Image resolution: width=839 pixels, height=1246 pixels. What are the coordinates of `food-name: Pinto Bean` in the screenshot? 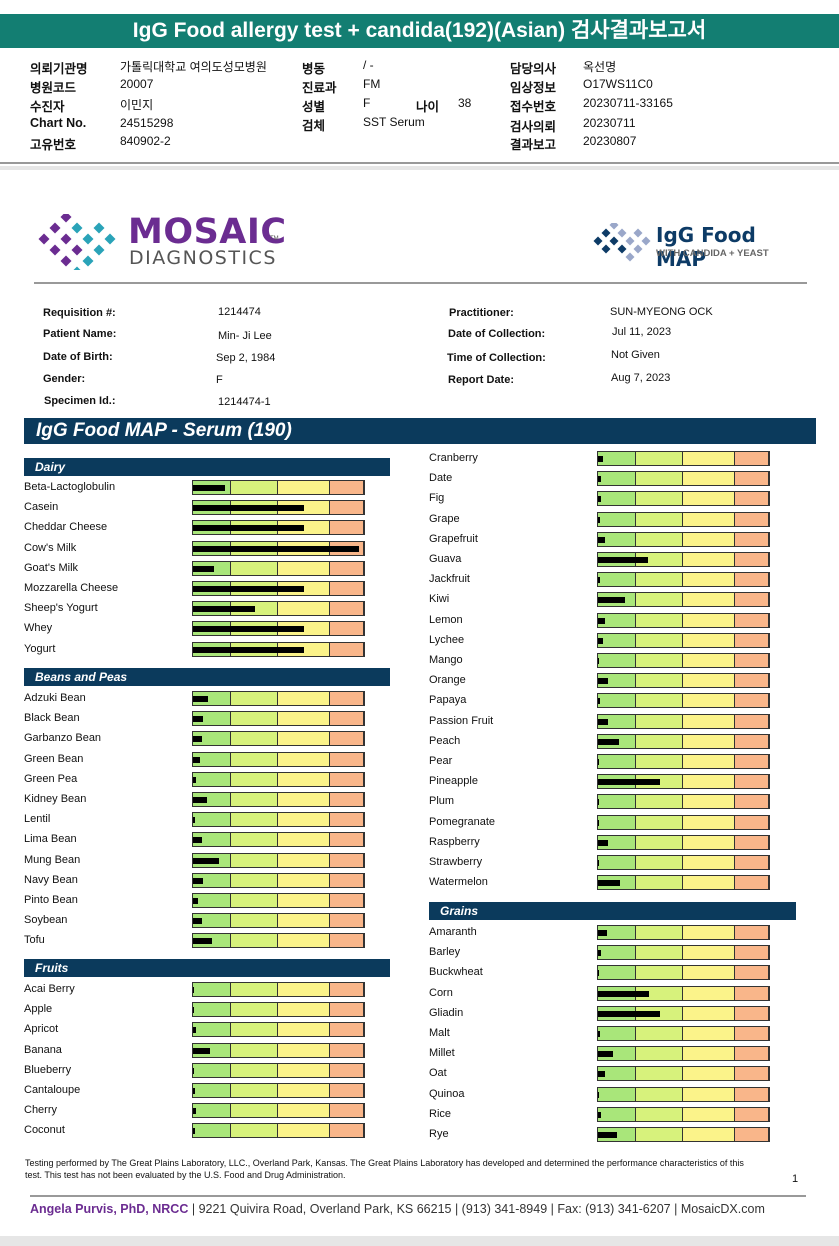 It's located at (51, 900).